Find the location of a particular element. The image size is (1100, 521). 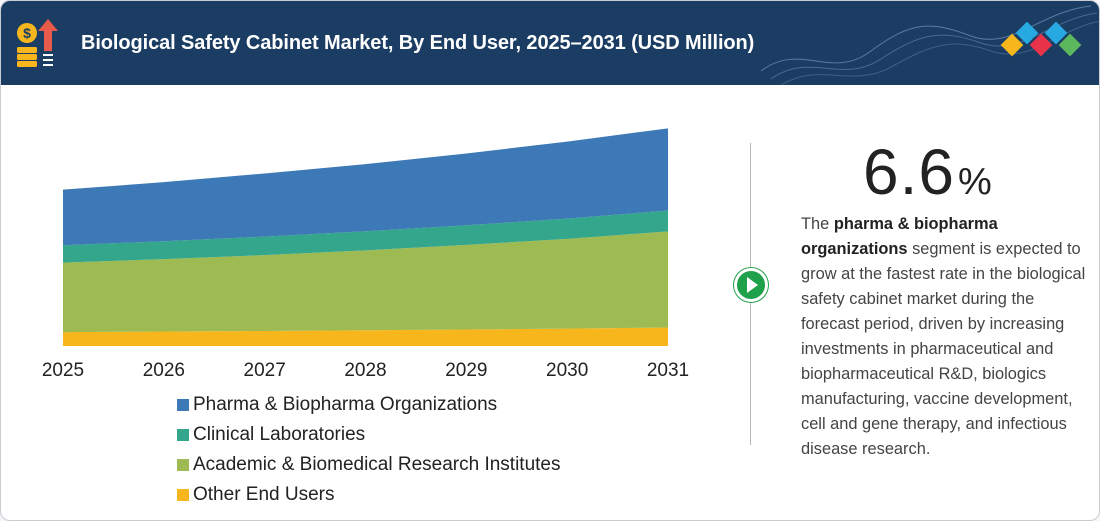

play-arrow-icon is located at coordinates (752, 285).